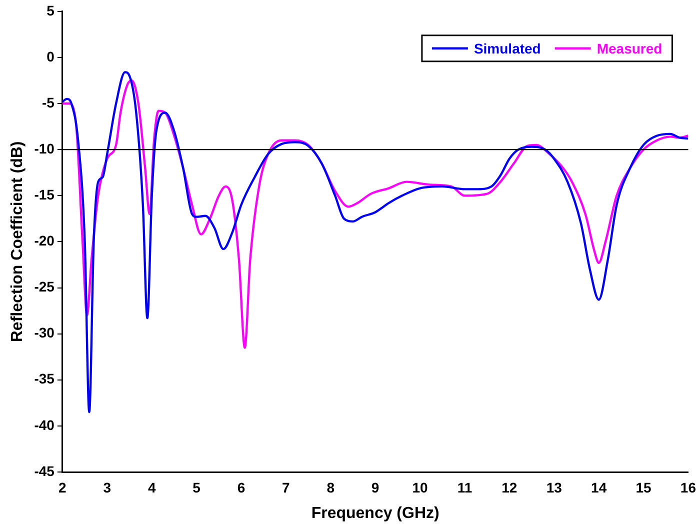 The height and width of the screenshot is (529, 699). Describe the element at coordinates (44, 332) in the screenshot. I see `y-tick-label: -30` at that location.